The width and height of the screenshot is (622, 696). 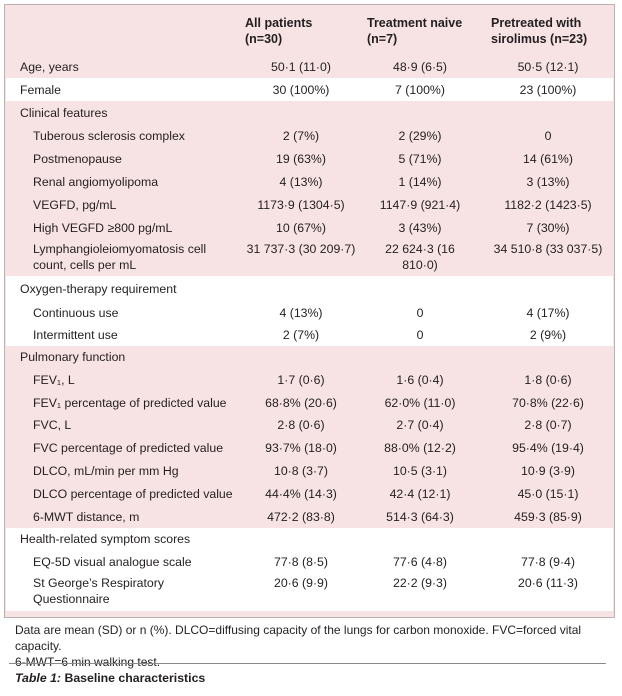 I want to click on row-value: 2·8 (0·6), so click(x=301, y=425).